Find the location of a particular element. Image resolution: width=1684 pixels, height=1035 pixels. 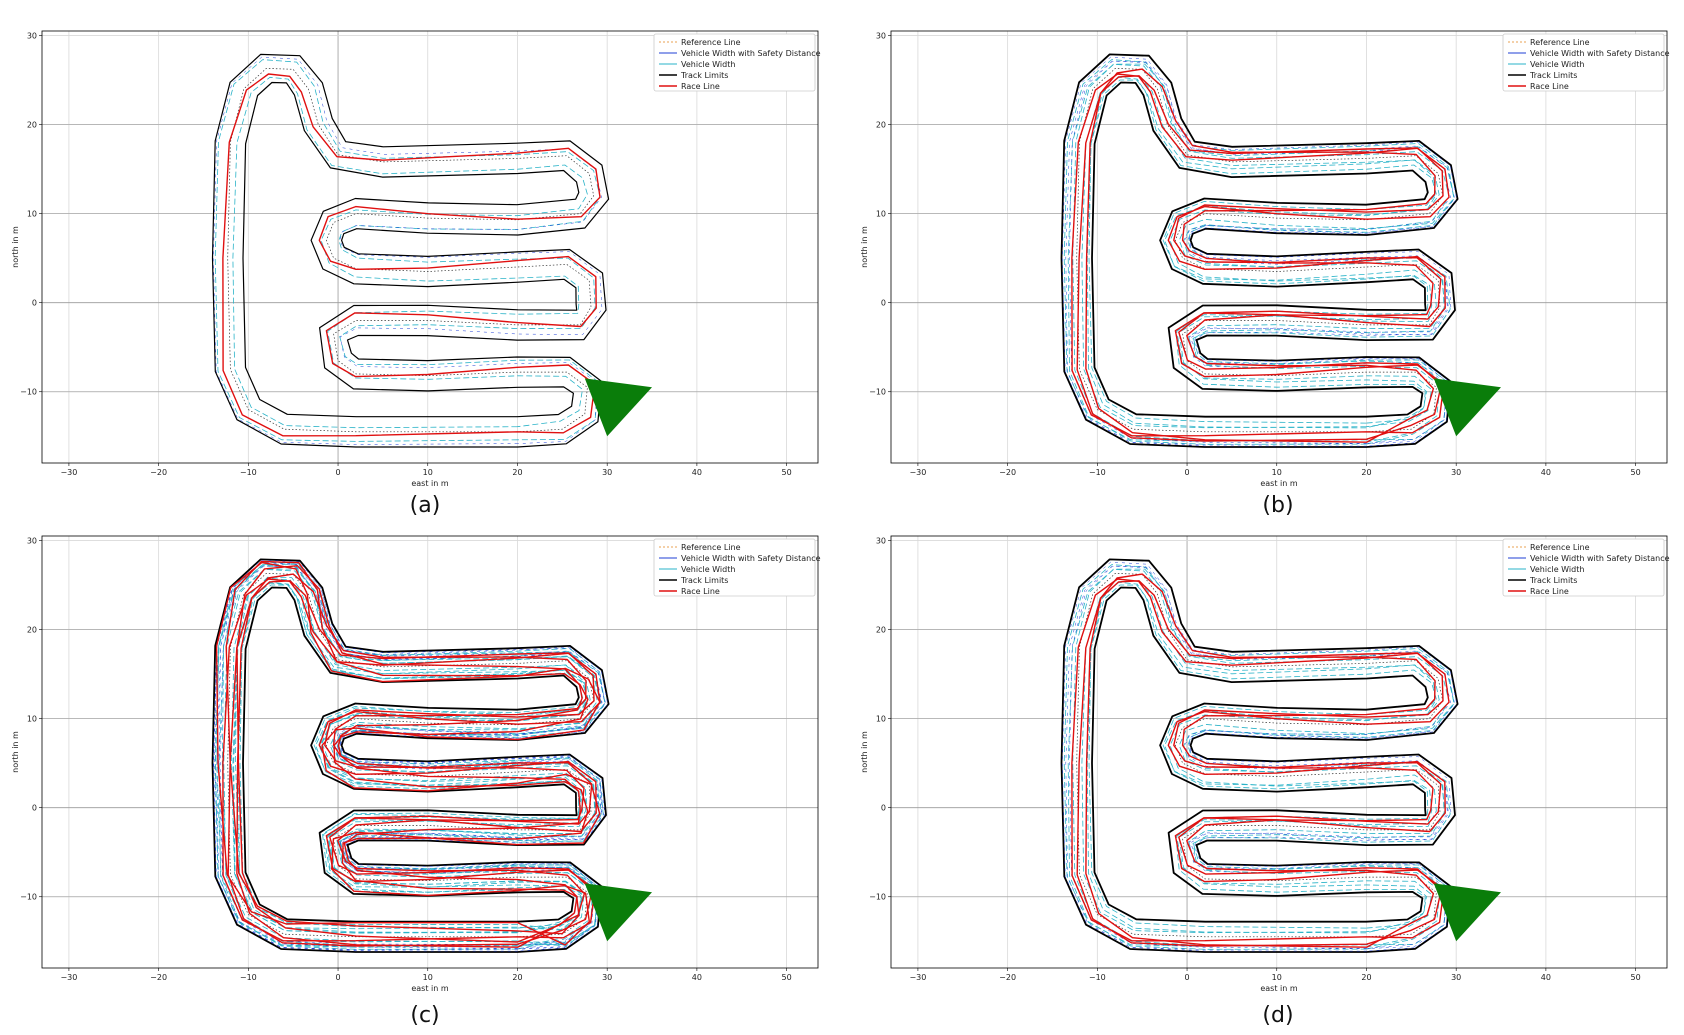

x-tick-label: 50 is located at coordinates (1636, 977).